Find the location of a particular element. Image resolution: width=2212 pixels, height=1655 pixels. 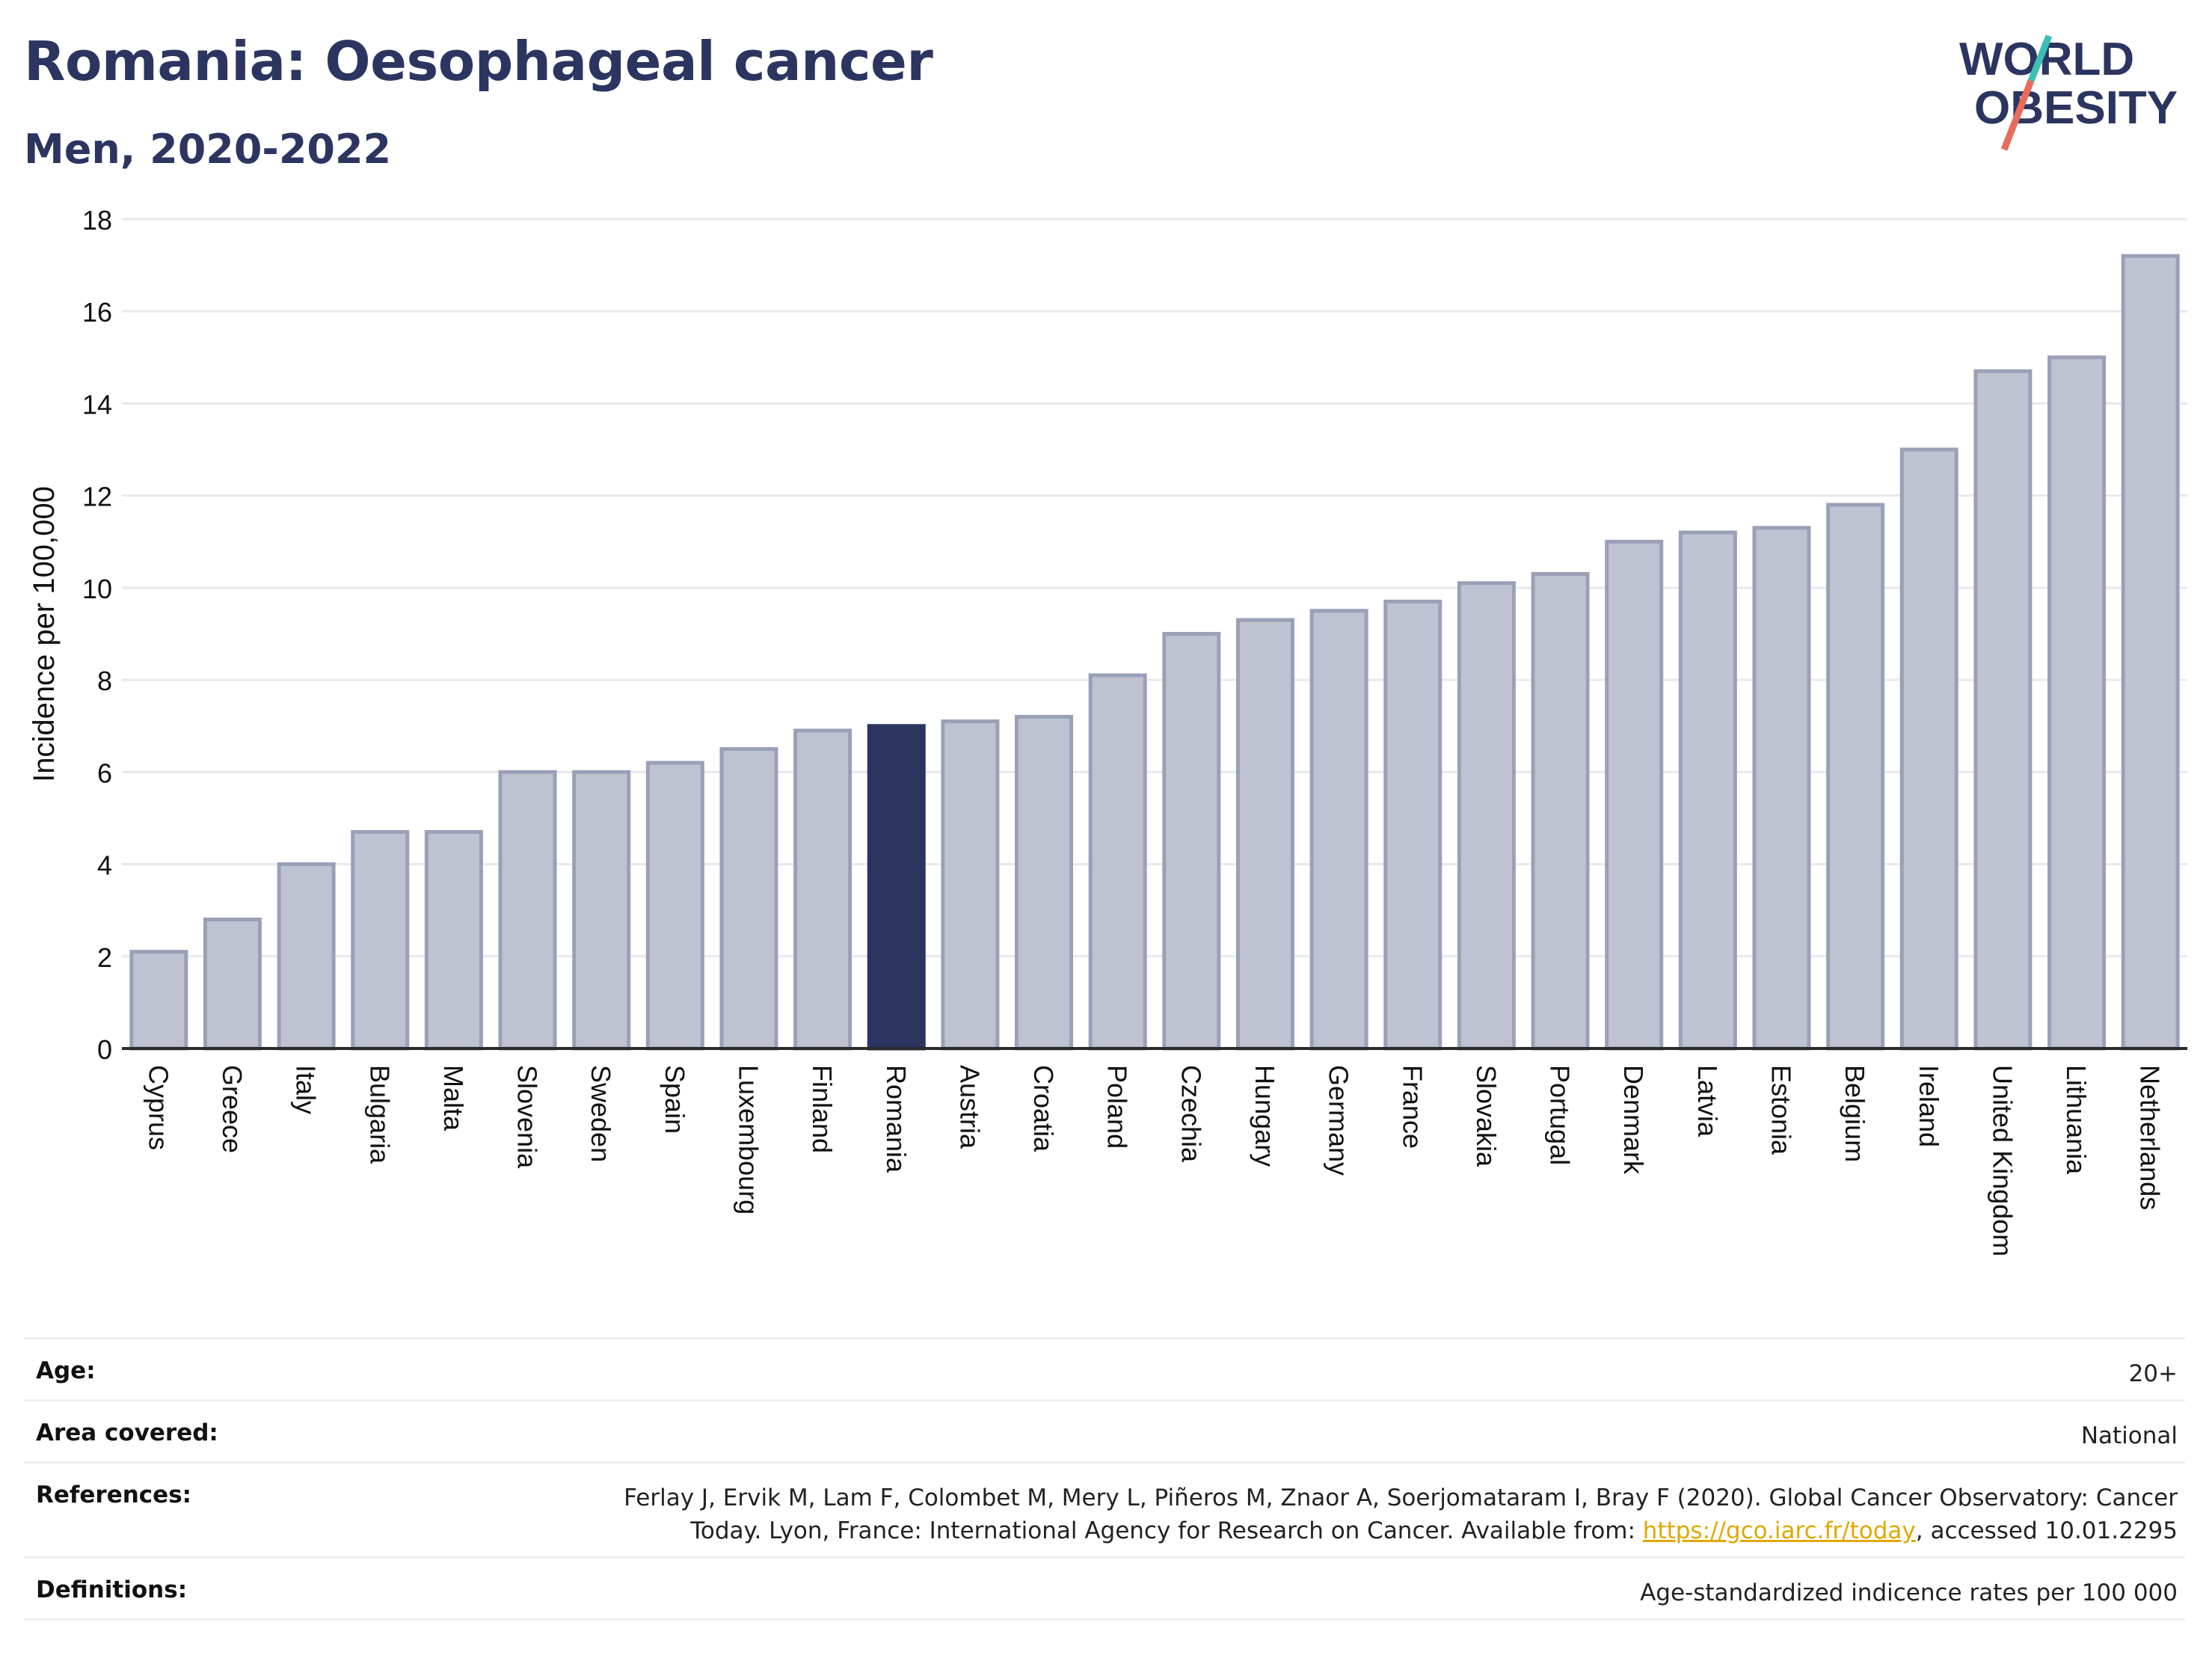

x-tick-label: Greece is located at coordinates (232, 1109).